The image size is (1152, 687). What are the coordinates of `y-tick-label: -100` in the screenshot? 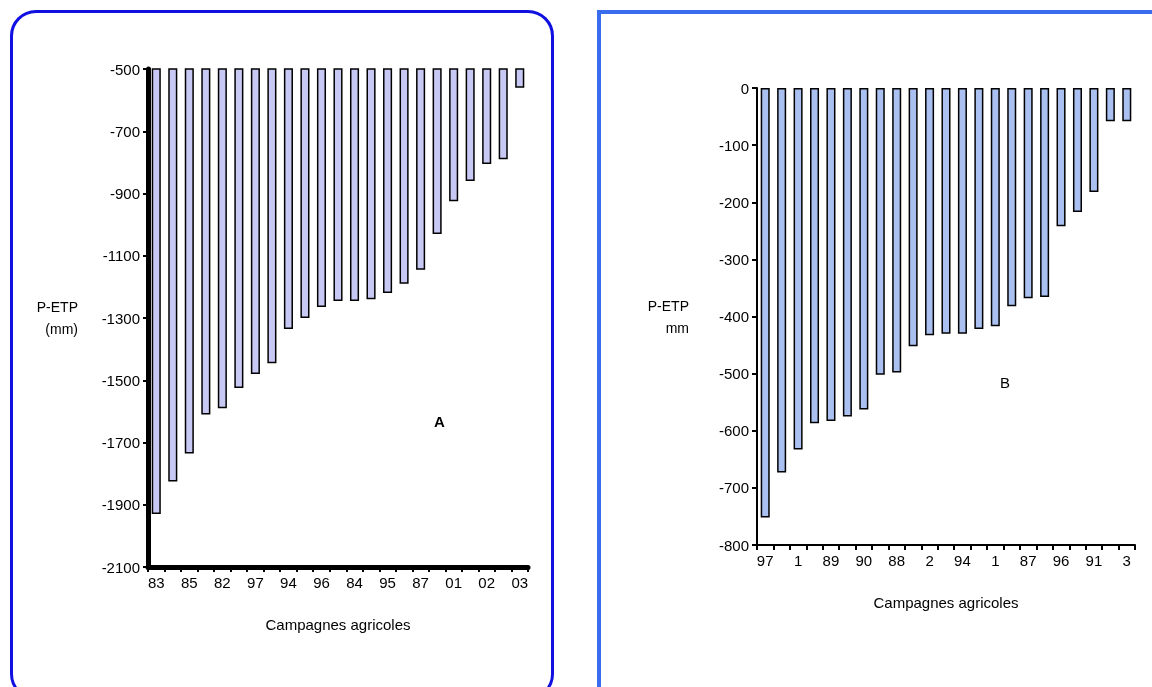 It's located at (733, 145).